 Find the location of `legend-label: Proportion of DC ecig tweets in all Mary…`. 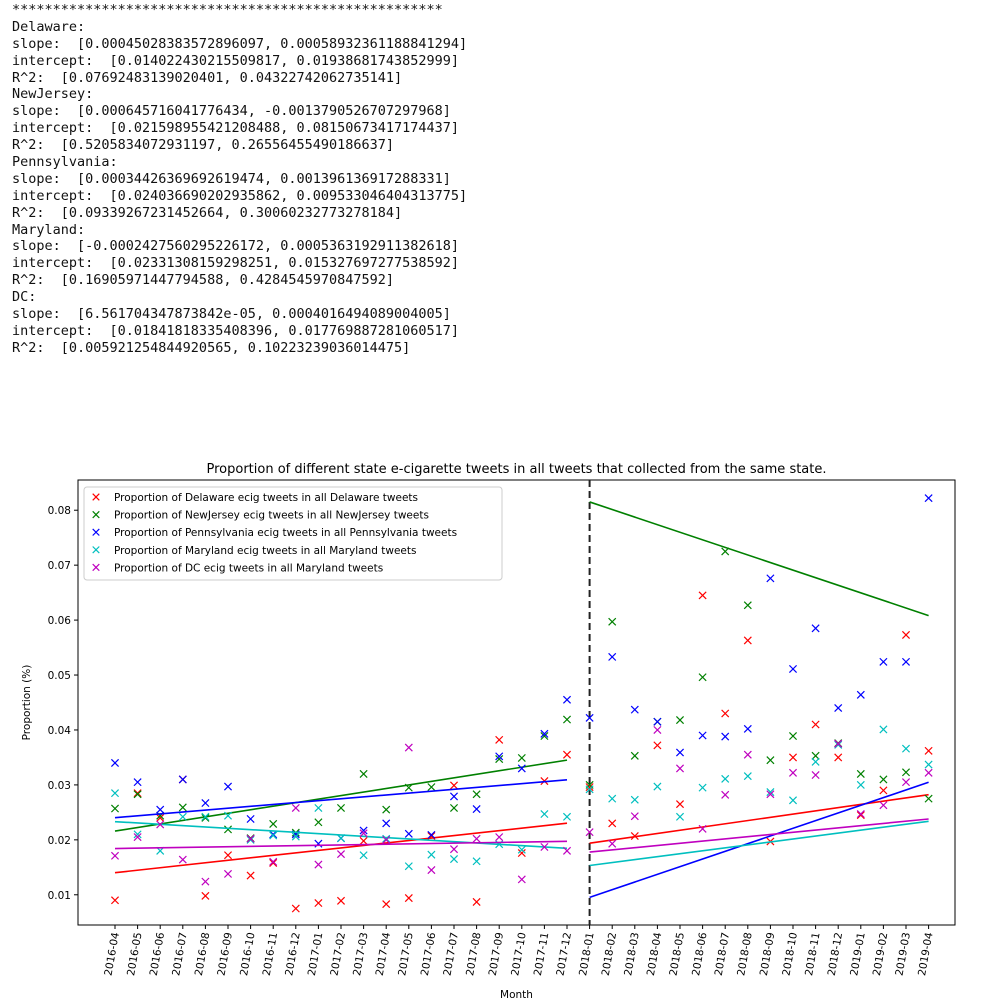

legend-label: Proportion of DC ecig tweets in all Mary… is located at coordinates (248, 568).